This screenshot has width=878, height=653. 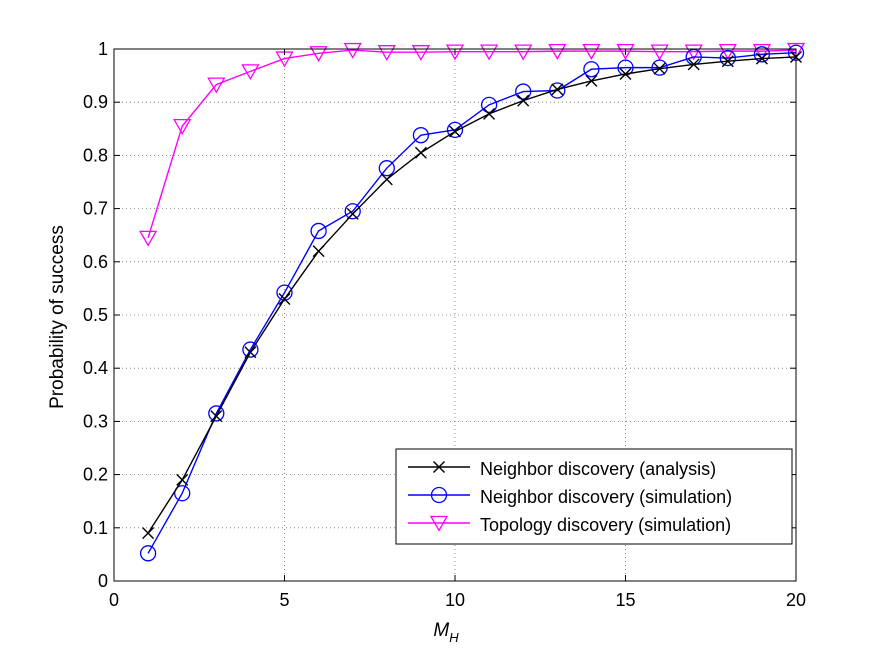 What do you see at coordinates (95, 315) in the screenshot?
I see `y-tick-label: 0.5` at bounding box center [95, 315].